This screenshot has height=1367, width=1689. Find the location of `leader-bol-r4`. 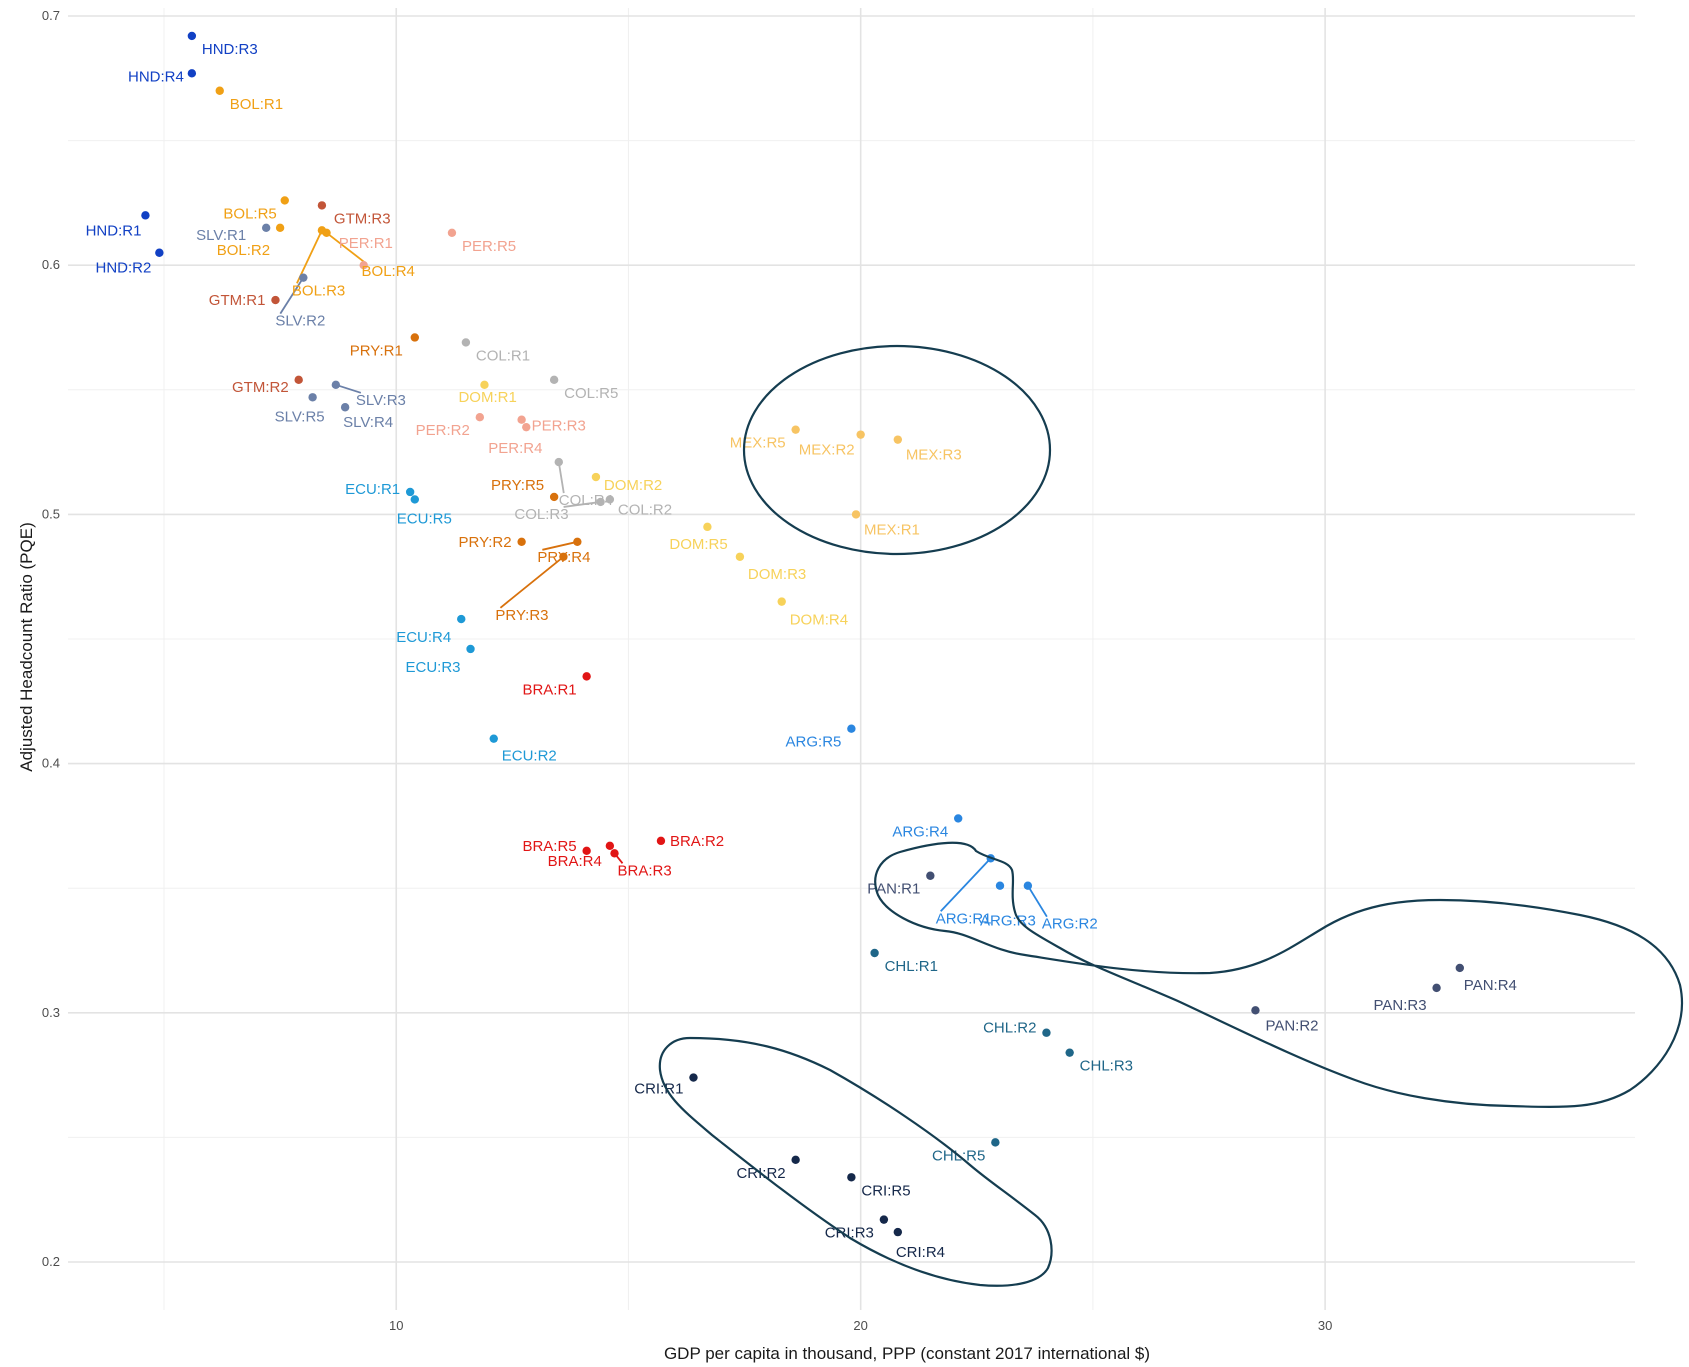

leader-bol-r4 is located at coordinates (347, 248).